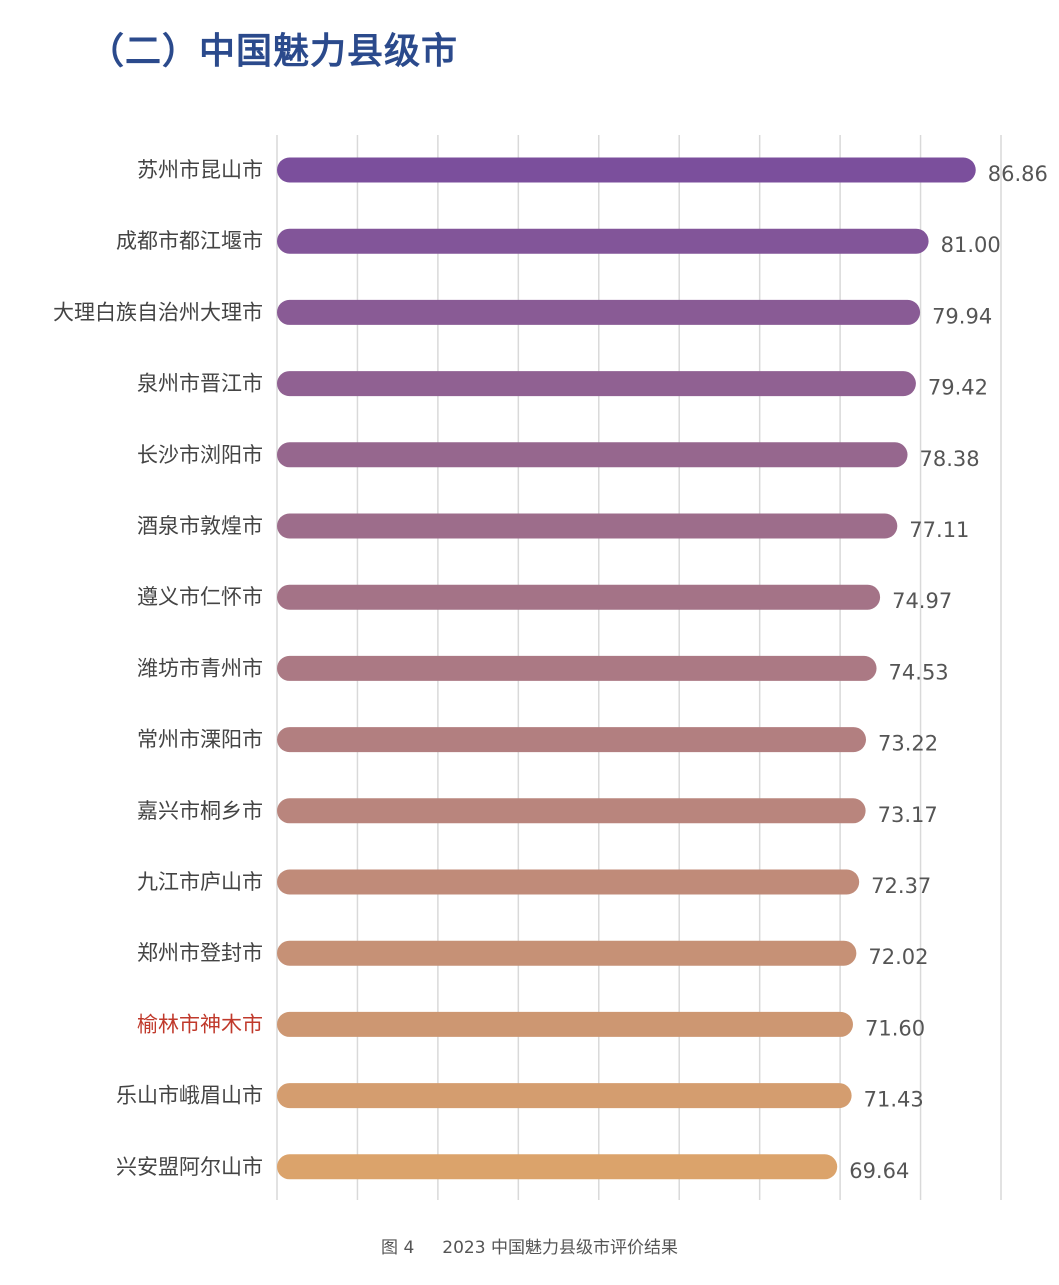  I want to click on value-label: 86.86, so click(1018, 174).